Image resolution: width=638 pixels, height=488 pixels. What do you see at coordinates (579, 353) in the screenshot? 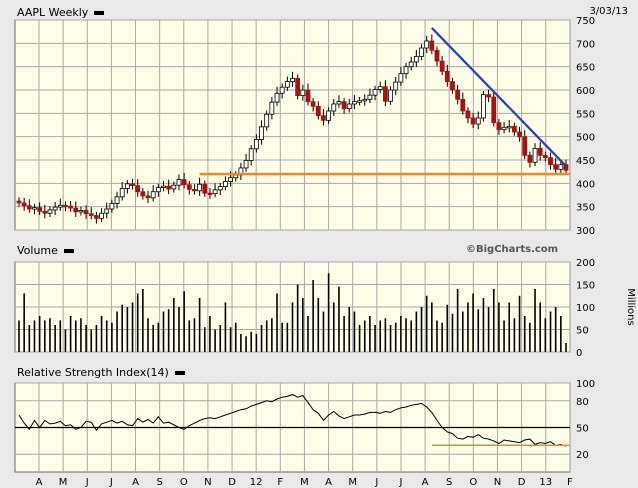
I see `volume-tick-label: 0` at bounding box center [579, 353].